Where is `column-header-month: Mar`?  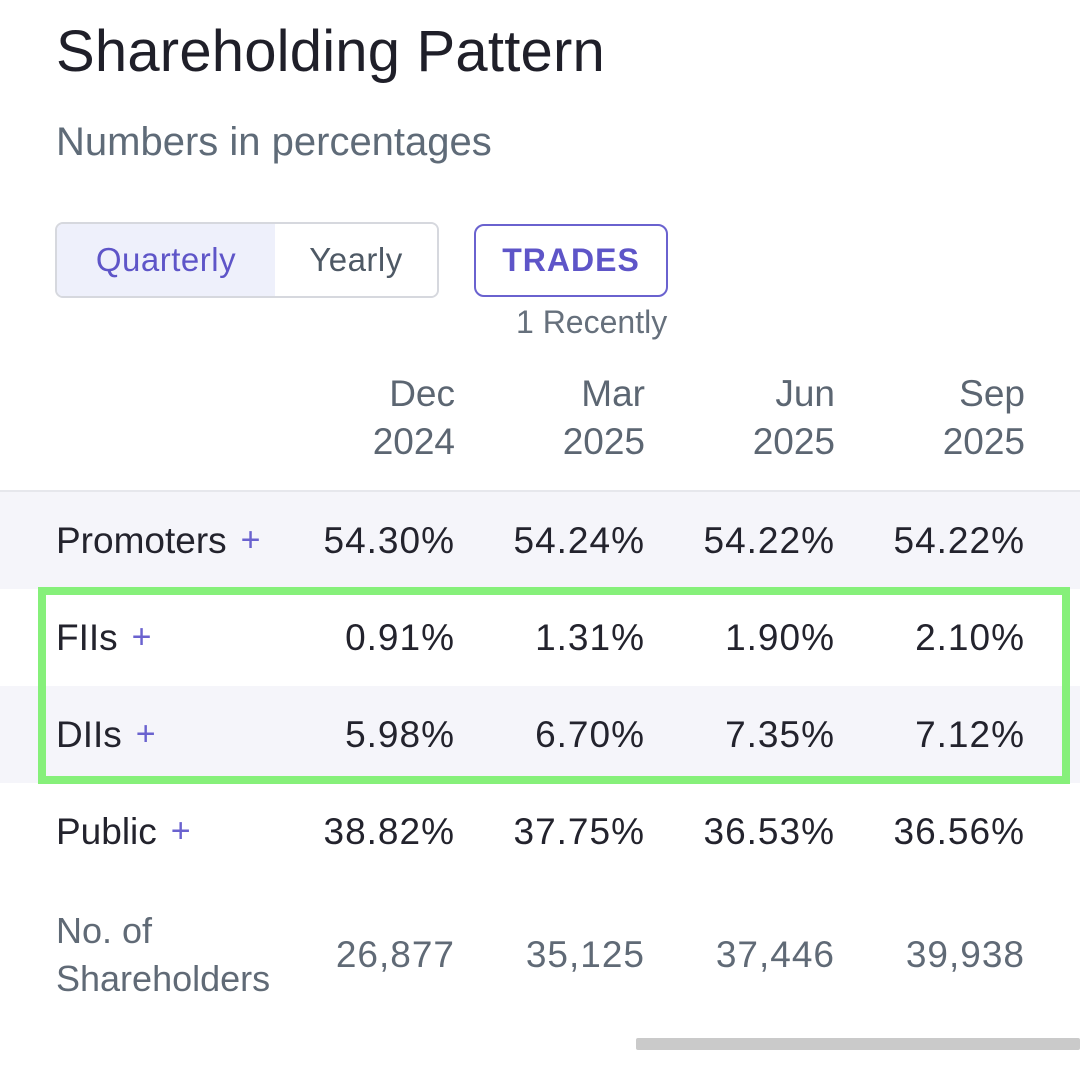 column-header-month: Mar is located at coordinates (613, 393).